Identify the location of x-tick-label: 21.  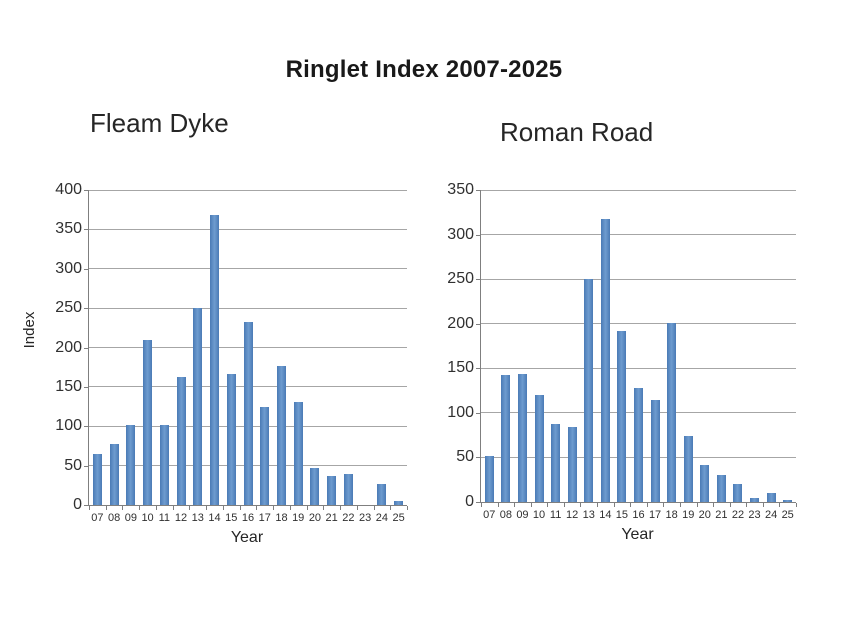
(331, 518).